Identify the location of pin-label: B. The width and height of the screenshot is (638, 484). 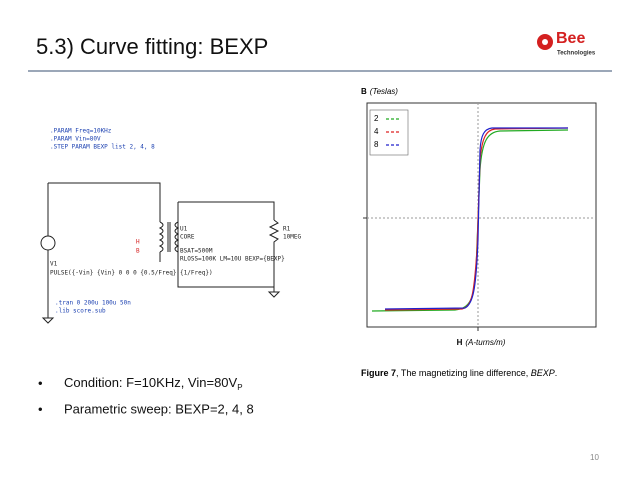
(138, 251).